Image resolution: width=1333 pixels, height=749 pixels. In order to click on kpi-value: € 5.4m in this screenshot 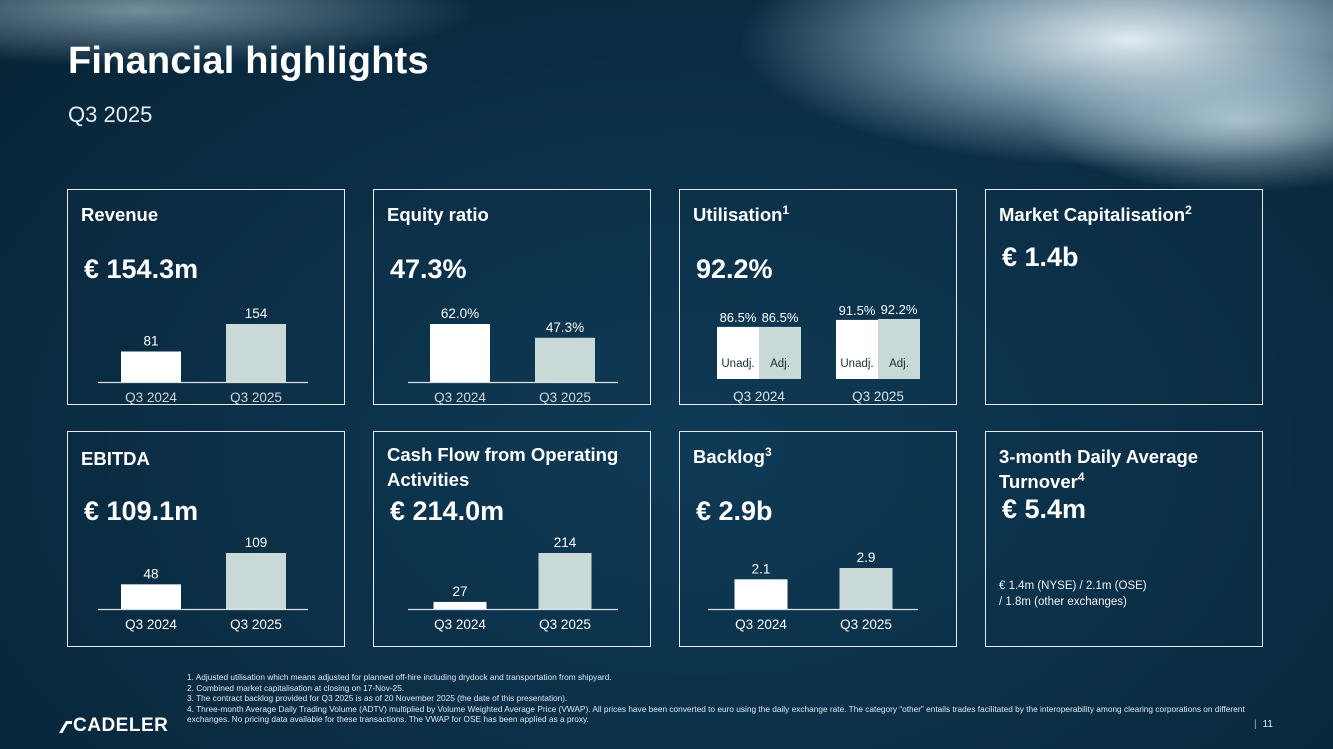, I will do `click(1044, 509)`.